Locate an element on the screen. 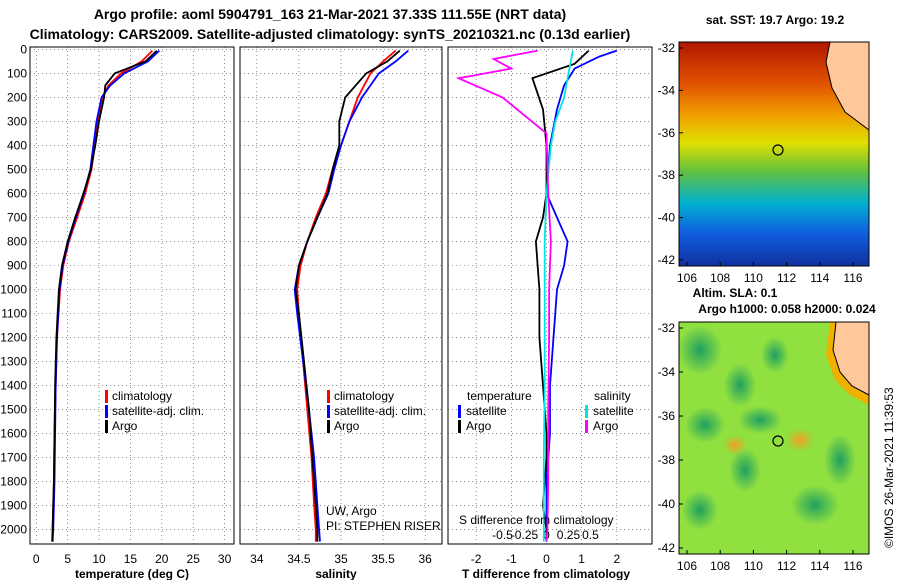 Image resolution: width=900 pixels, height=580 pixels. s-difference-tick-label: 0.5 is located at coordinates (590, 535).